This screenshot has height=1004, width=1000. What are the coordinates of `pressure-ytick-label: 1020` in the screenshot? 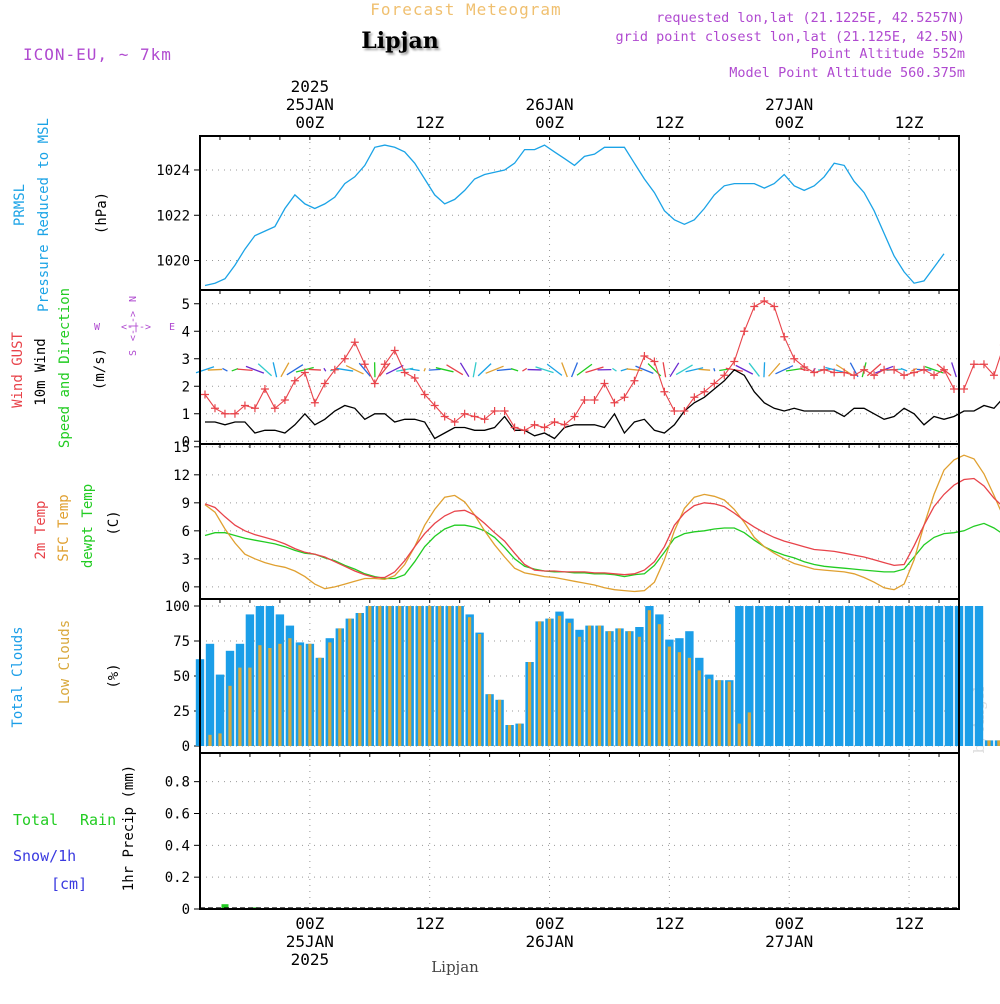 It's located at (173, 262).